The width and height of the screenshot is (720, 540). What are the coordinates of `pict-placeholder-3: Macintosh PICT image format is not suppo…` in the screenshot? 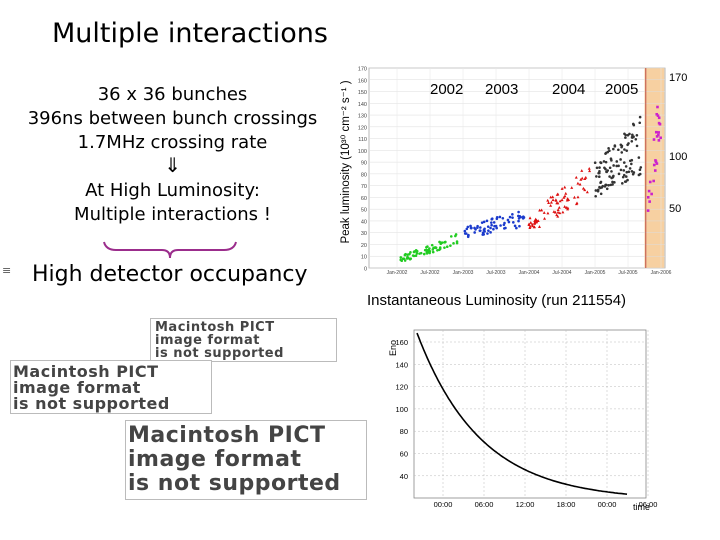 It's located at (246, 460).